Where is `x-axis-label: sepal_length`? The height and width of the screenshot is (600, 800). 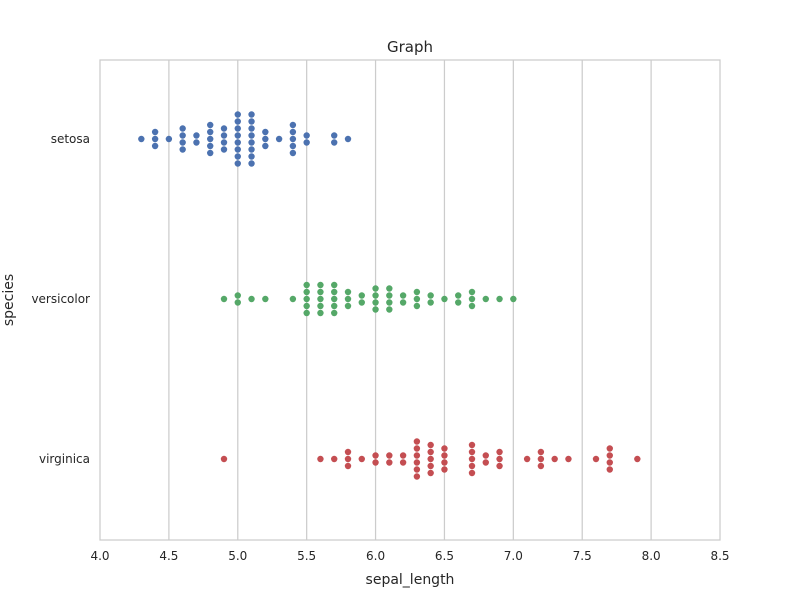 x-axis-label: sepal_length is located at coordinates (410, 580).